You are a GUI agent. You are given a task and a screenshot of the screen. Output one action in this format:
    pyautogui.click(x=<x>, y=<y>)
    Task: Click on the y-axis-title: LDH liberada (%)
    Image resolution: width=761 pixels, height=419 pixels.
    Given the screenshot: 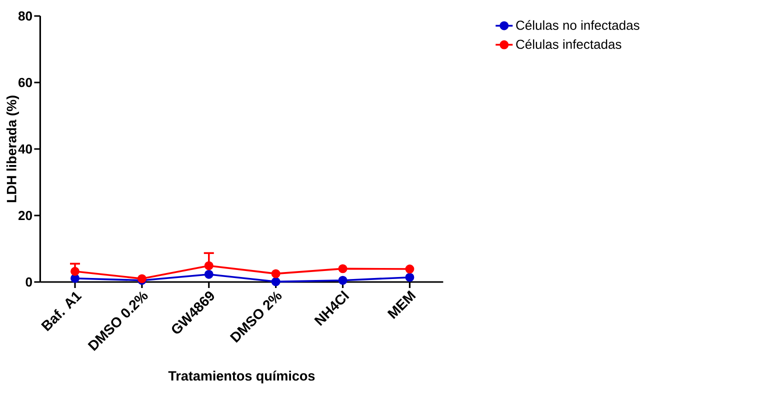 What is the action you would take?
    pyautogui.click(x=13, y=149)
    